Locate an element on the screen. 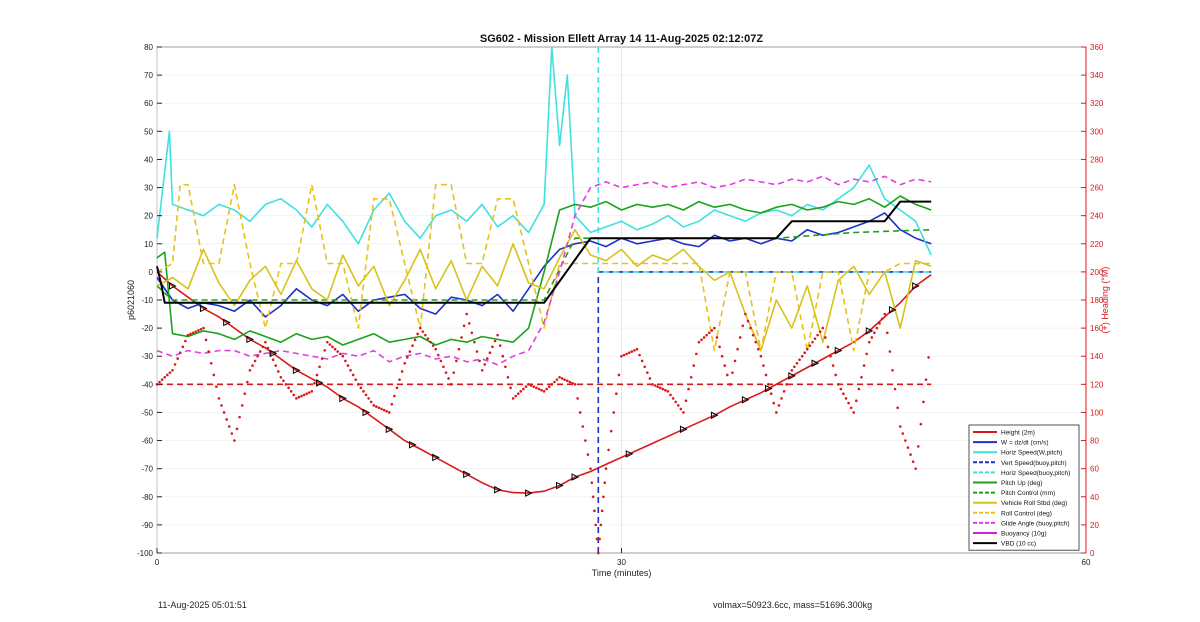 The width and height of the screenshot is (1200, 622). legend-label: Pitch Control (mm) is located at coordinates (1028, 493).